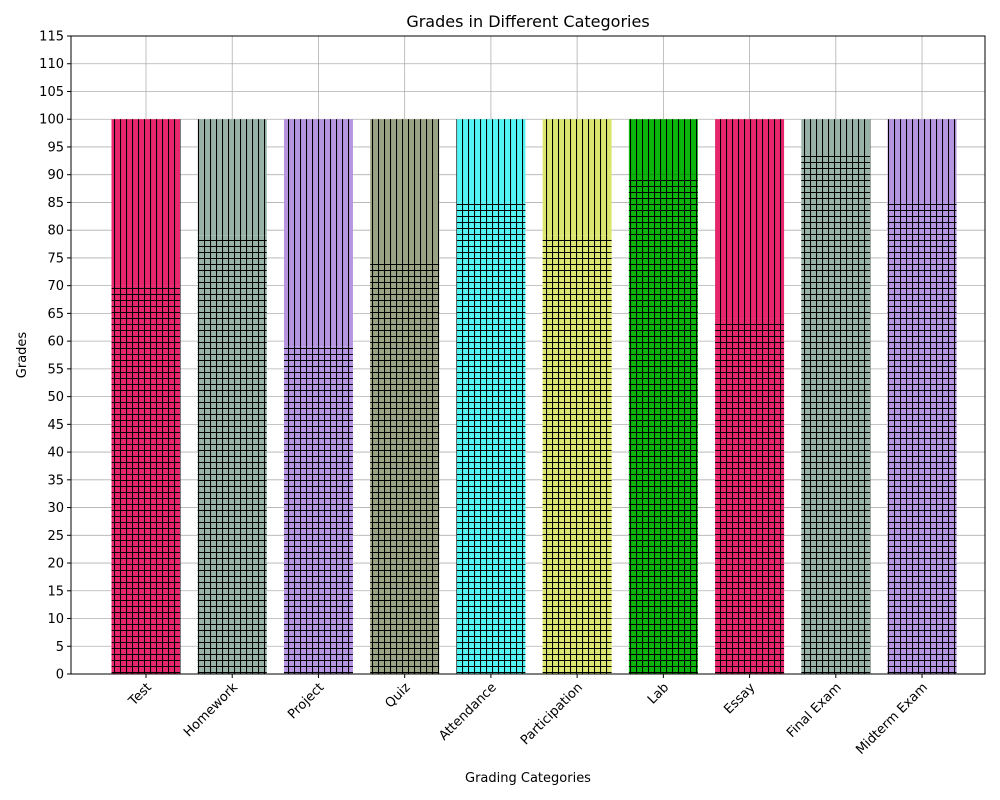  What do you see at coordinates (658, 693) in the screenshot?
I see `x-tick-label: Lab` at bounding box center [658, 693].